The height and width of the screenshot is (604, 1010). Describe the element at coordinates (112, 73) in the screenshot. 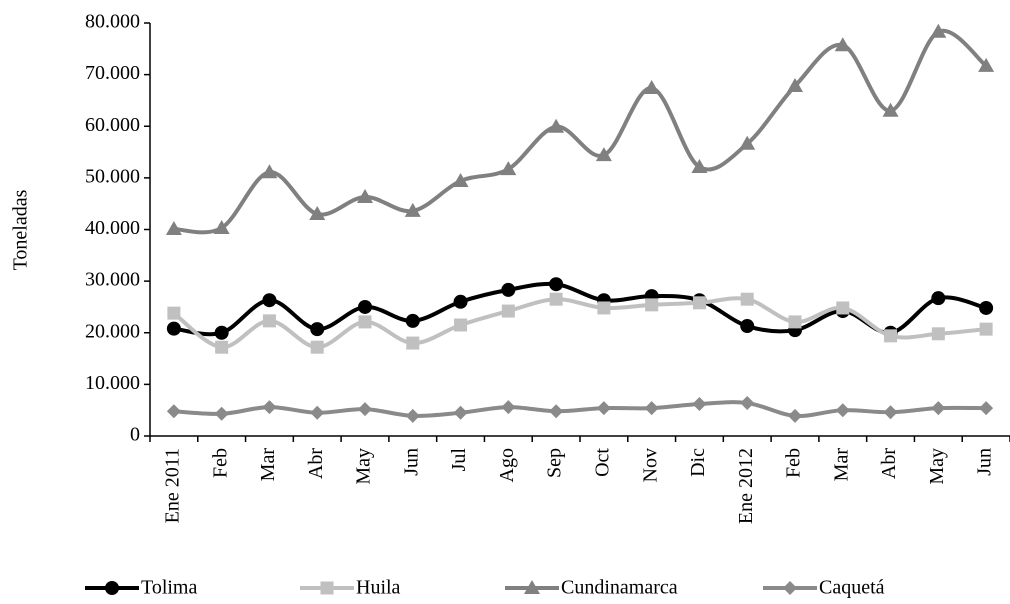

I see `y-tick-label: 70.000` at that location.